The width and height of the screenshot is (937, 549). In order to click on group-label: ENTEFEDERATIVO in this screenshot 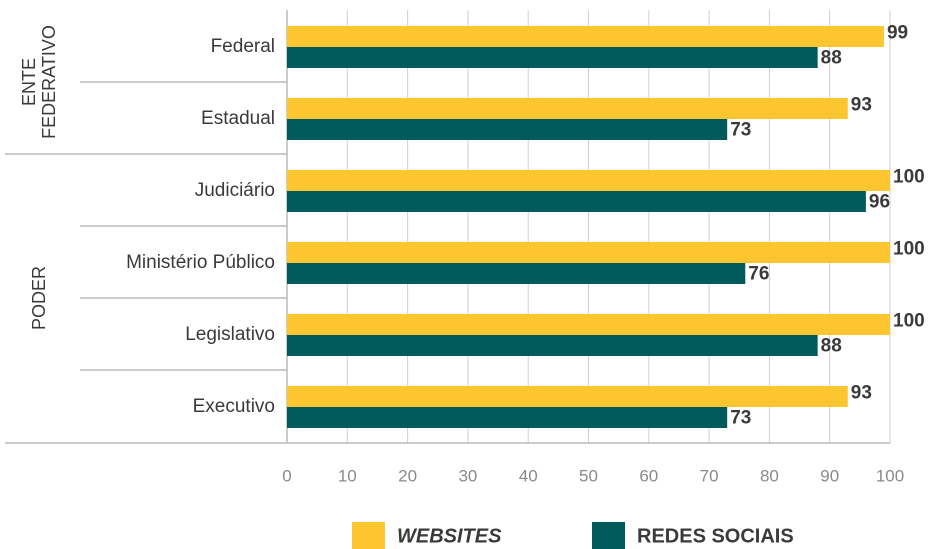, I will do `click(39, 82)`.